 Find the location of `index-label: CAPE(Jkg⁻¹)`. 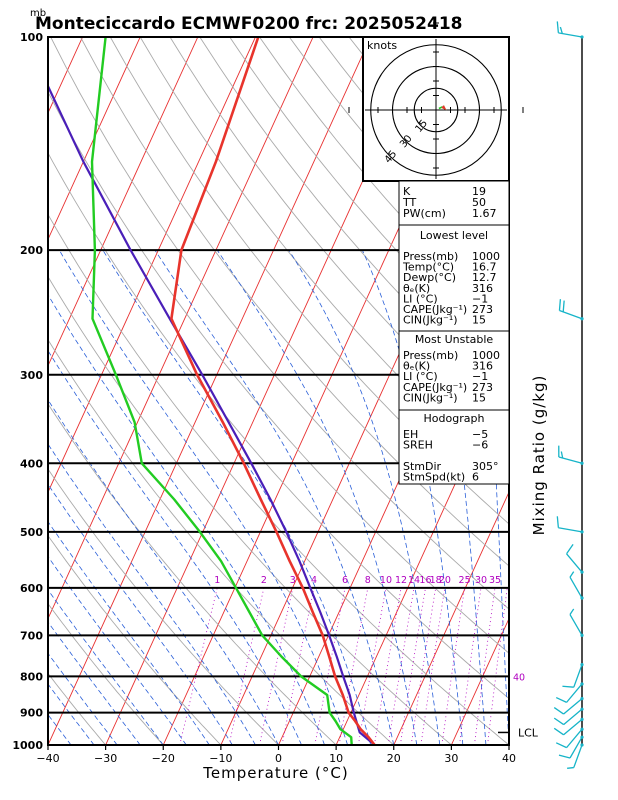

index-label: CAPE(Jkg⁻¹) is located at coordinates (435, 309).